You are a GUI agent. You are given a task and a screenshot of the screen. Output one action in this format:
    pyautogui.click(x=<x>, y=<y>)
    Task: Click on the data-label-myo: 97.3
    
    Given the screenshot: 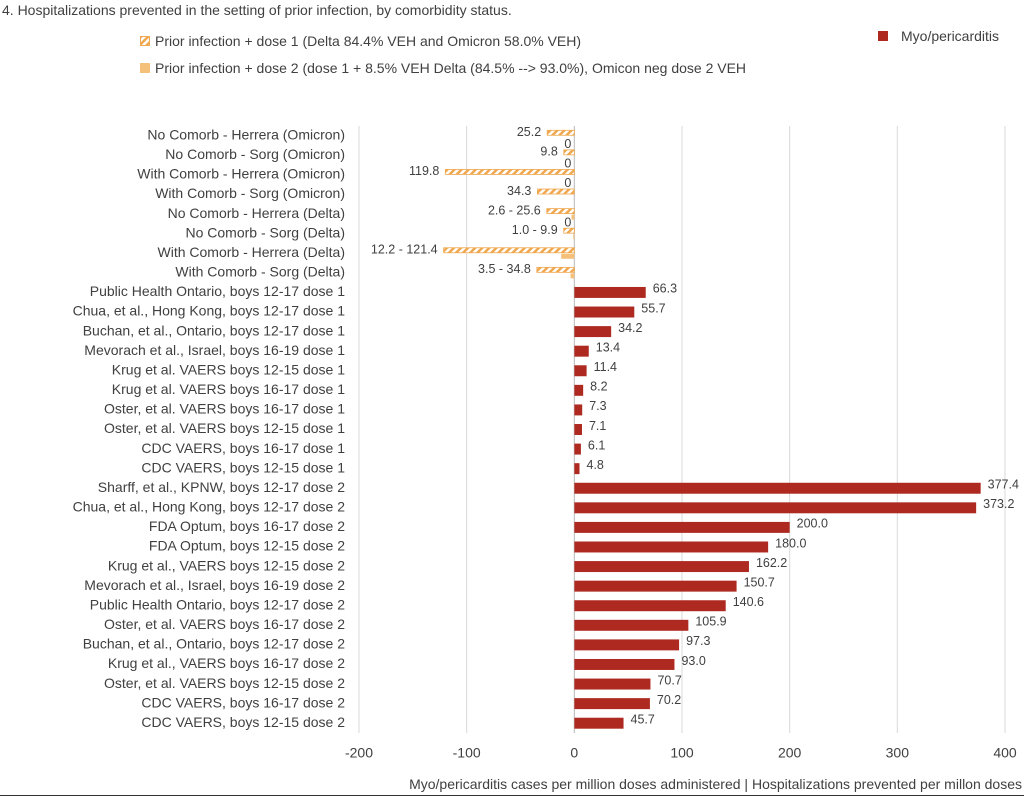 What is the action you would take?
    pyautogui.click(x=698, y=641)
    